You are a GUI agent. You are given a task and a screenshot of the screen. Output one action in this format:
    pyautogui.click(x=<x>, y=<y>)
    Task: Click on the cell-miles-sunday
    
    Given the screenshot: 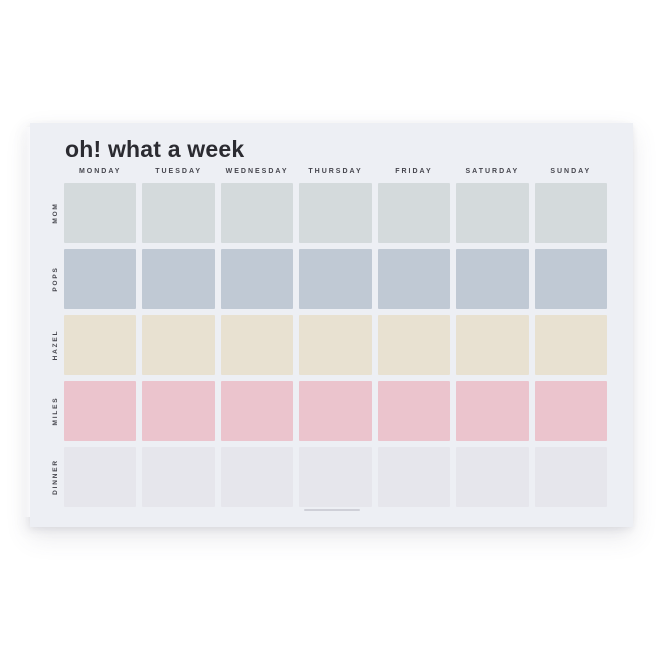 What is the action you would take?
    pyautogui.click(x=570, y=411)
    